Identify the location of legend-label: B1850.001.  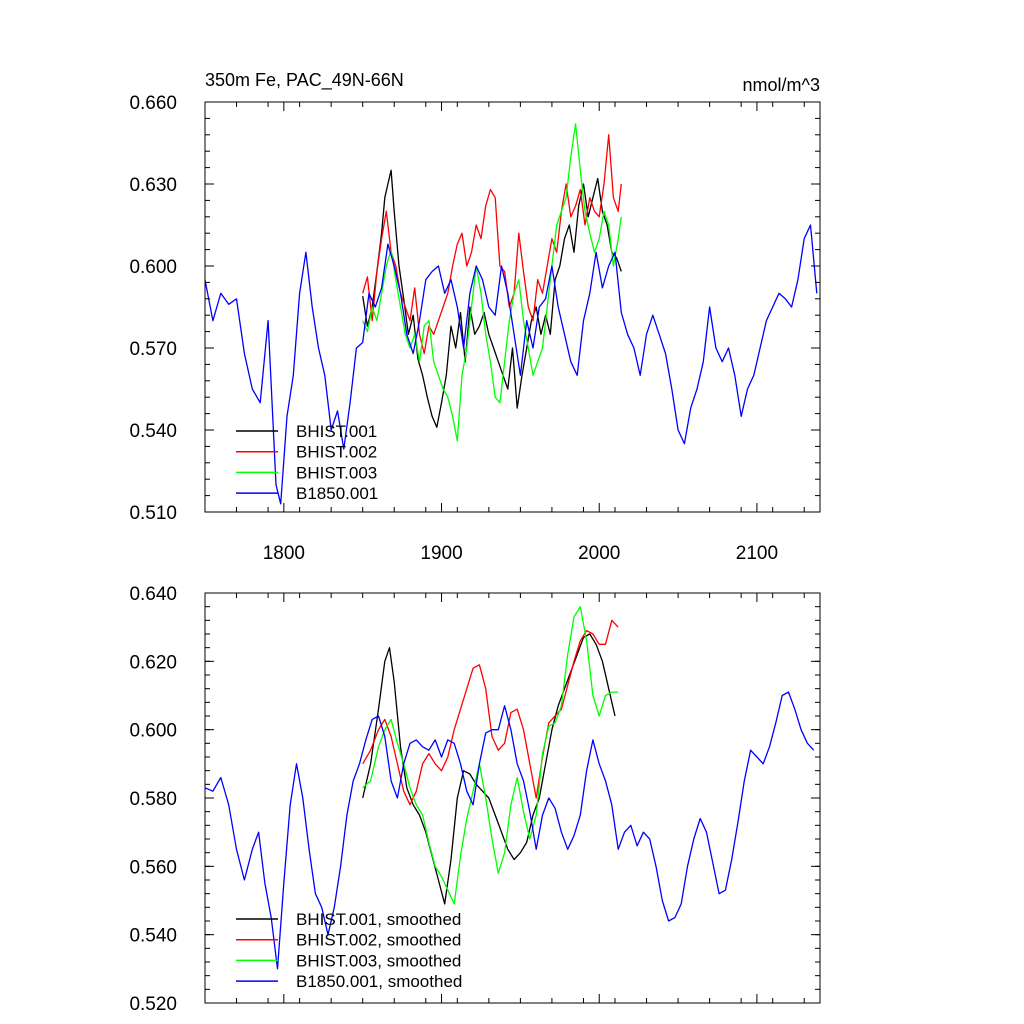
(337, 493).